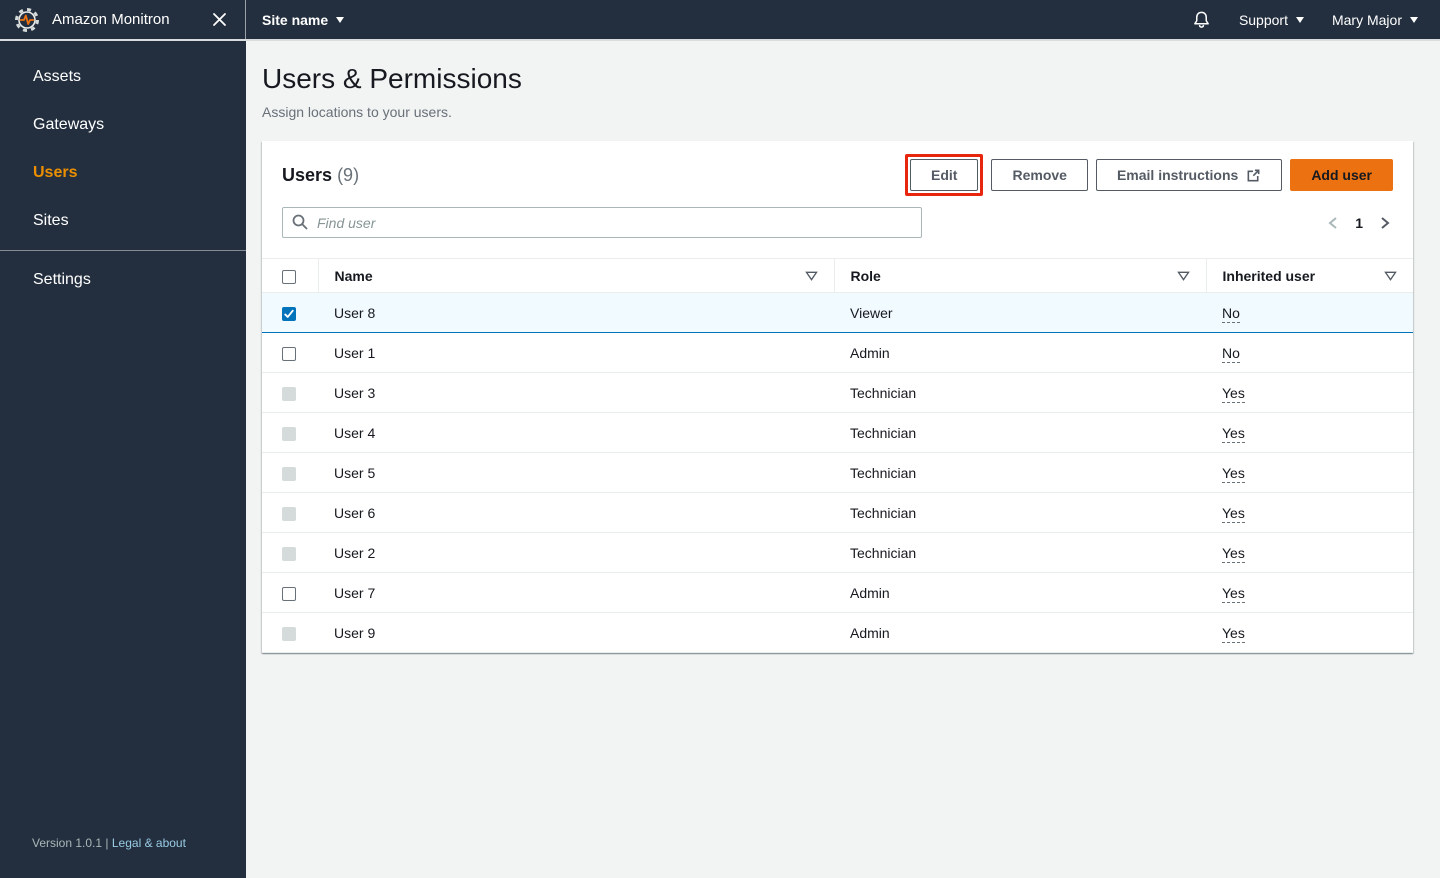 The width and height of the screenshot is (1440, 878). I want to click on cell-user-name: User 7, so click(576, 592).